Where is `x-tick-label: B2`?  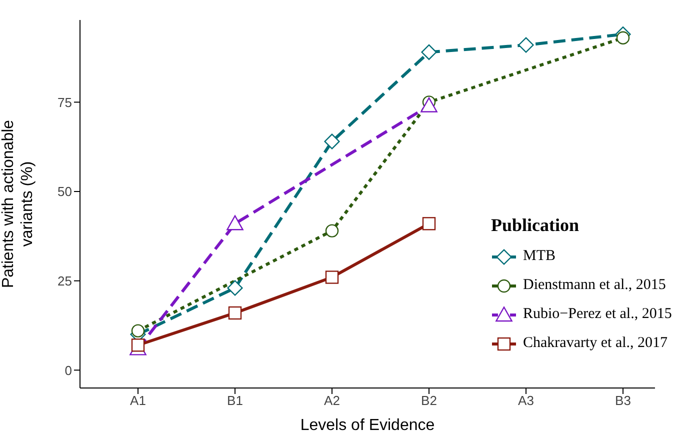
x-tick-label: B2 is located at coordinates (429, 400).